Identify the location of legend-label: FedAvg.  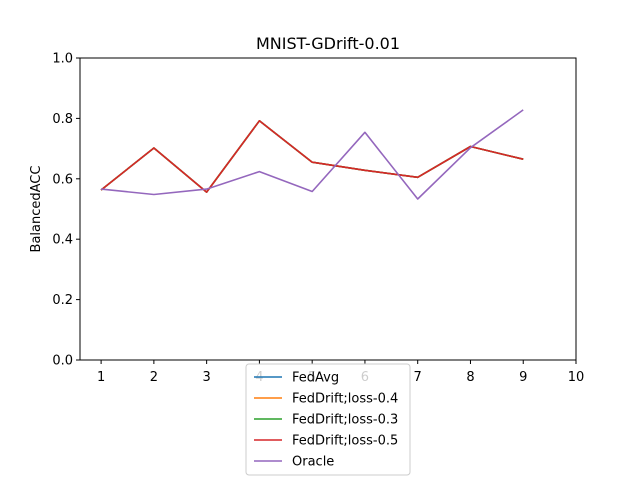
(315, 378).